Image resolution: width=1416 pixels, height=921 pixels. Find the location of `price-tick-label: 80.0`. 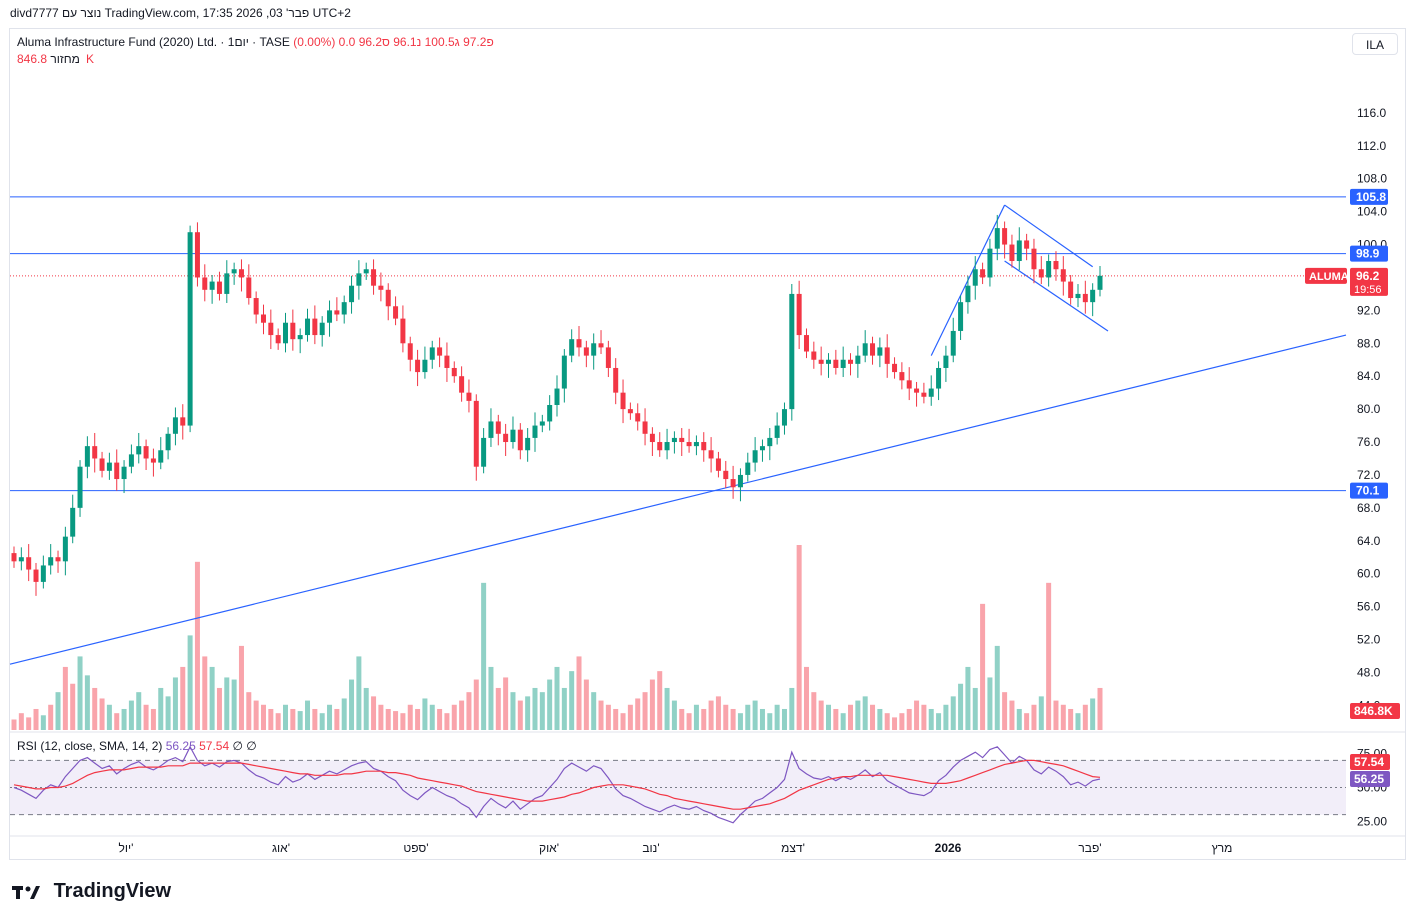

price-tick-label: 80.0 is located at coordinates (1369, 409).